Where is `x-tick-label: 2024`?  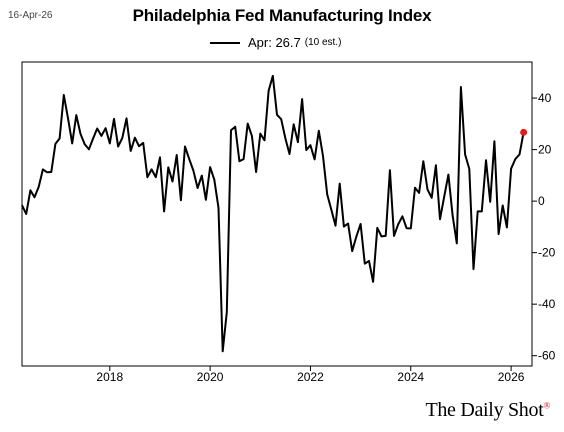 x-tick-label: 2024 is located at coordinates (410, 377).